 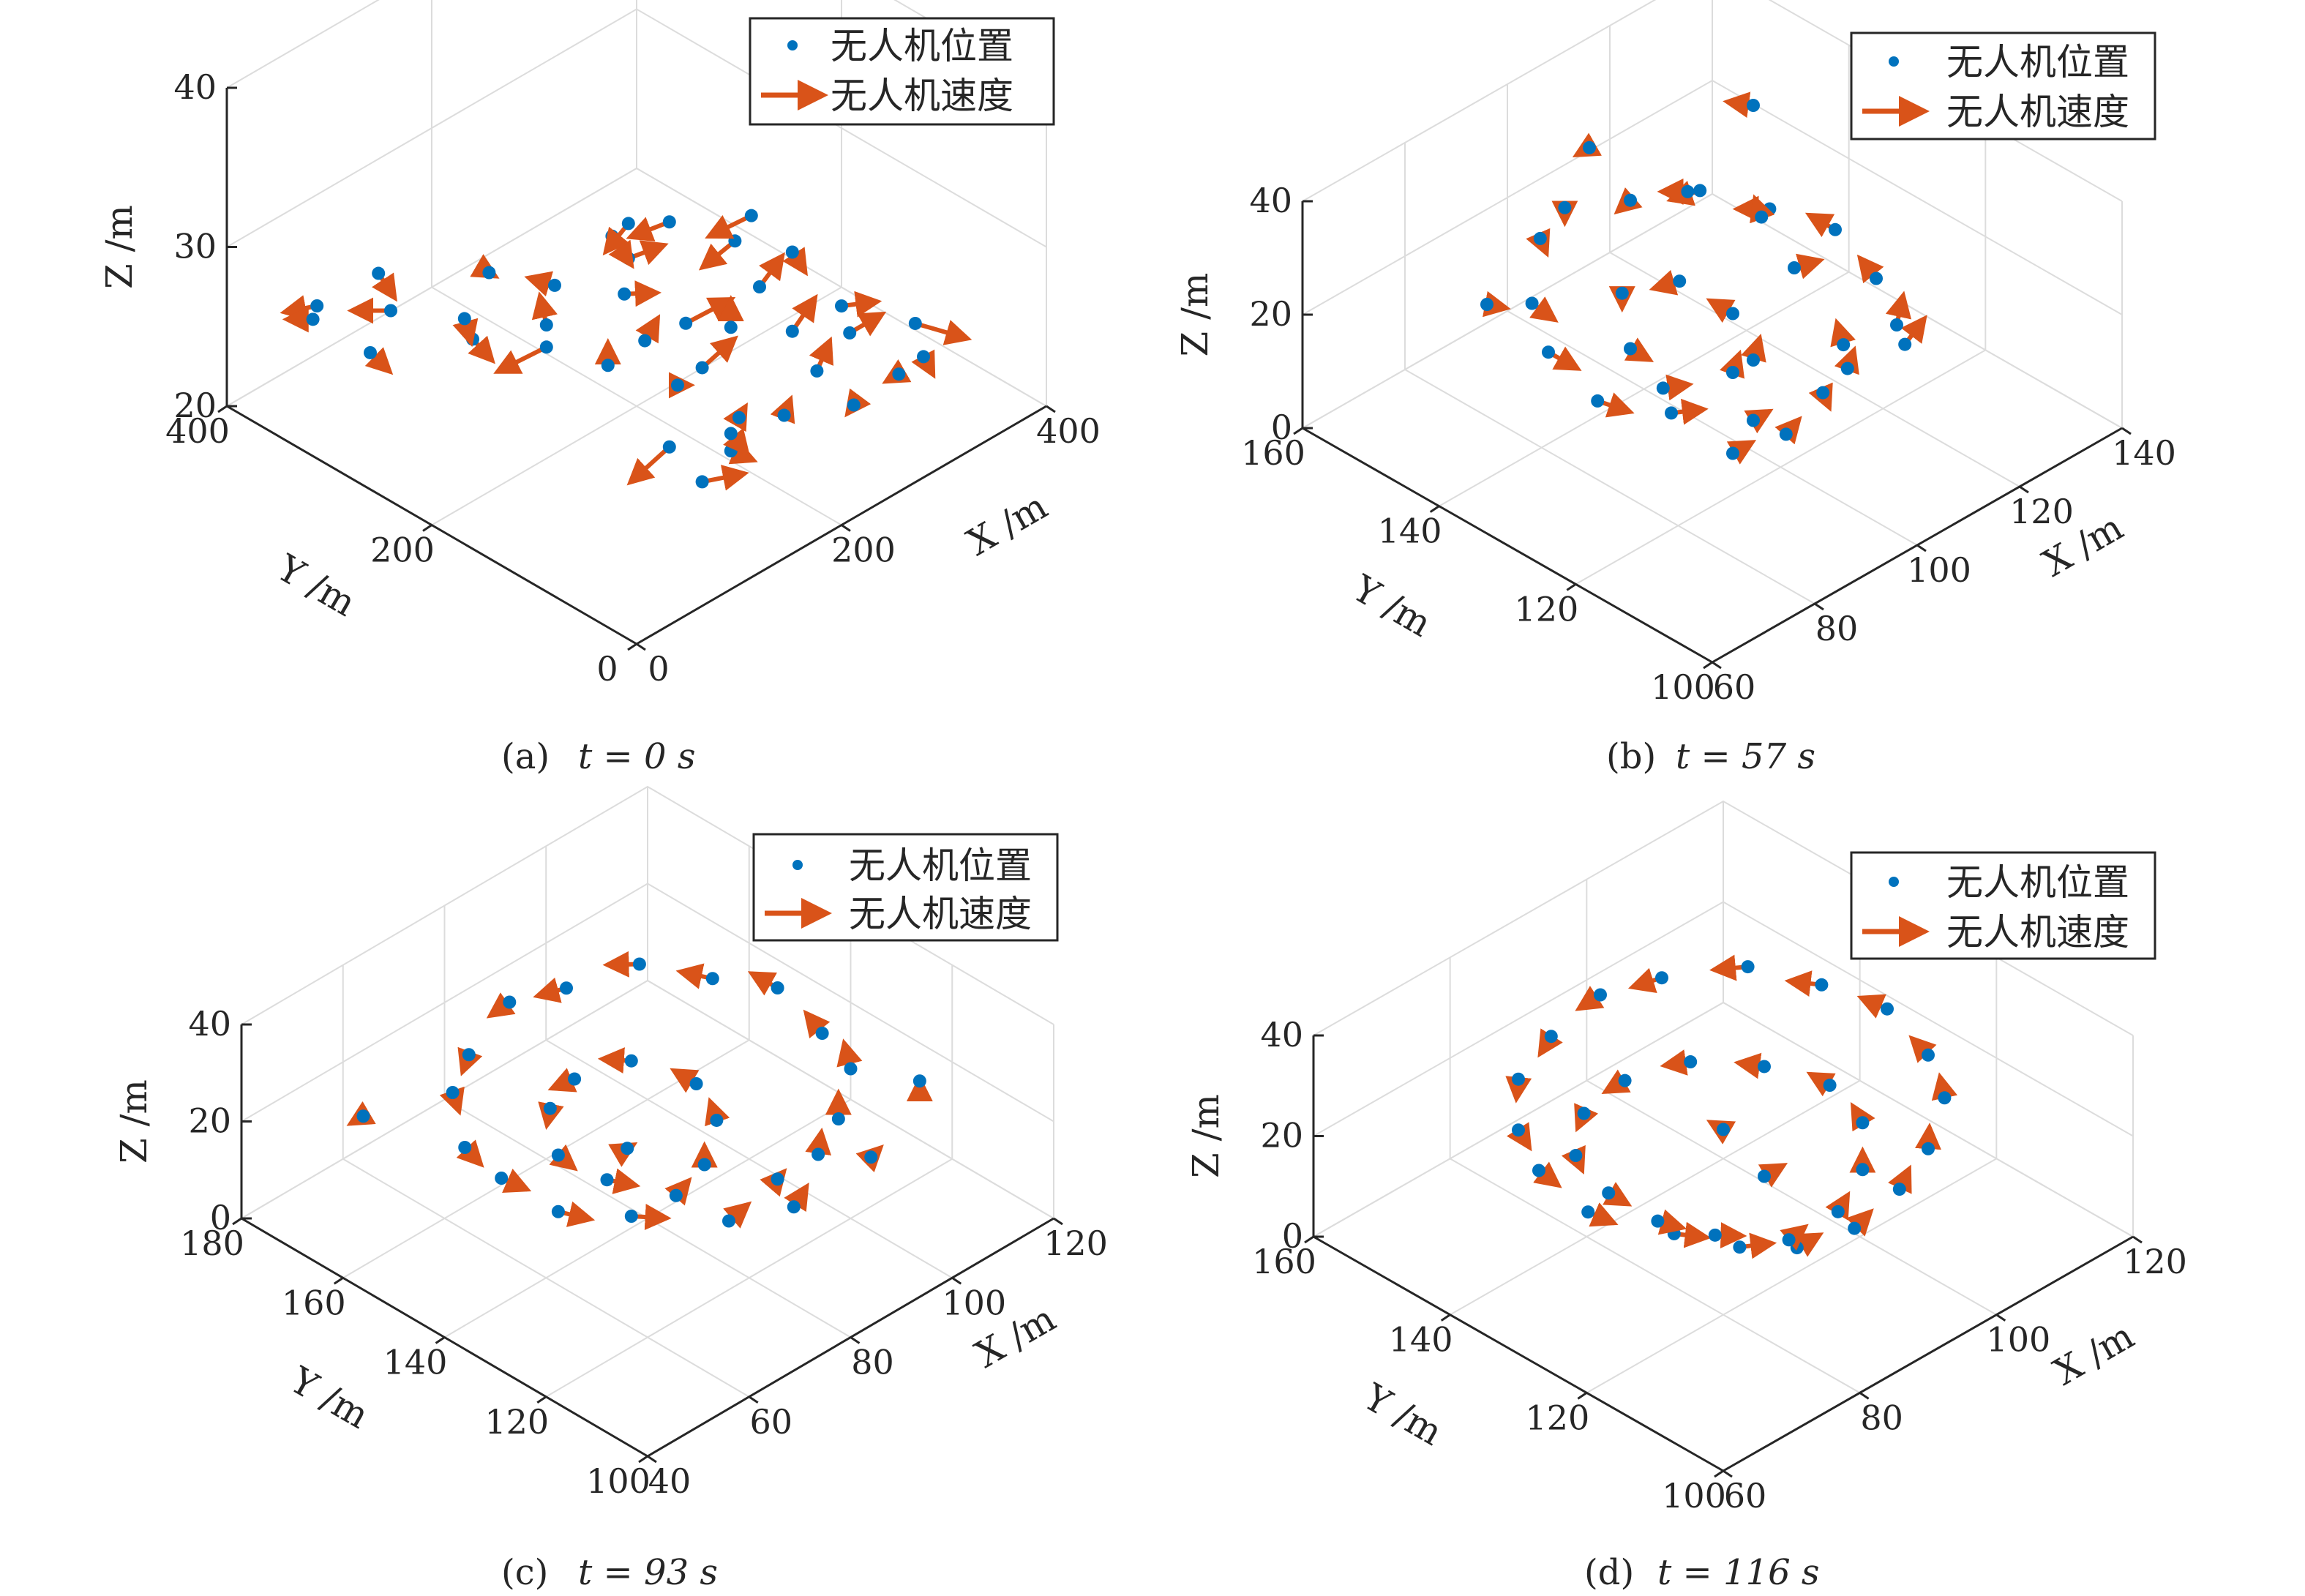 I want to click on z-axis-label: Z /m, so click(x=1195, y=315).